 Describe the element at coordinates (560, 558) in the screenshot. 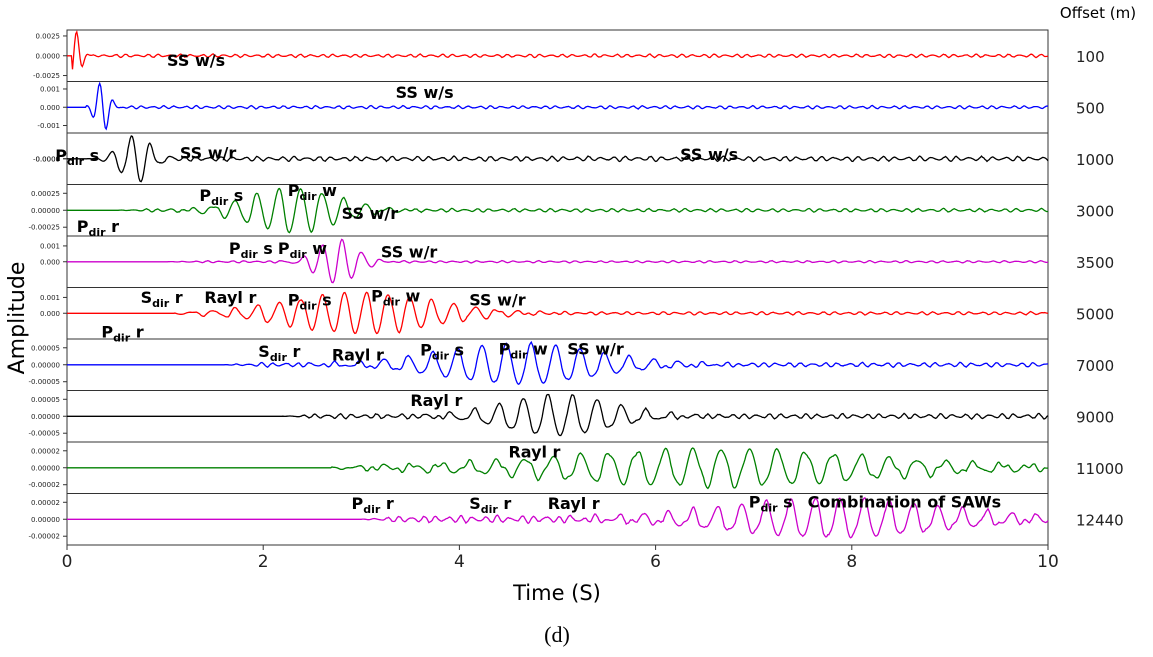

I see `x-axis: 0 2 4 6 8 10` at that location.